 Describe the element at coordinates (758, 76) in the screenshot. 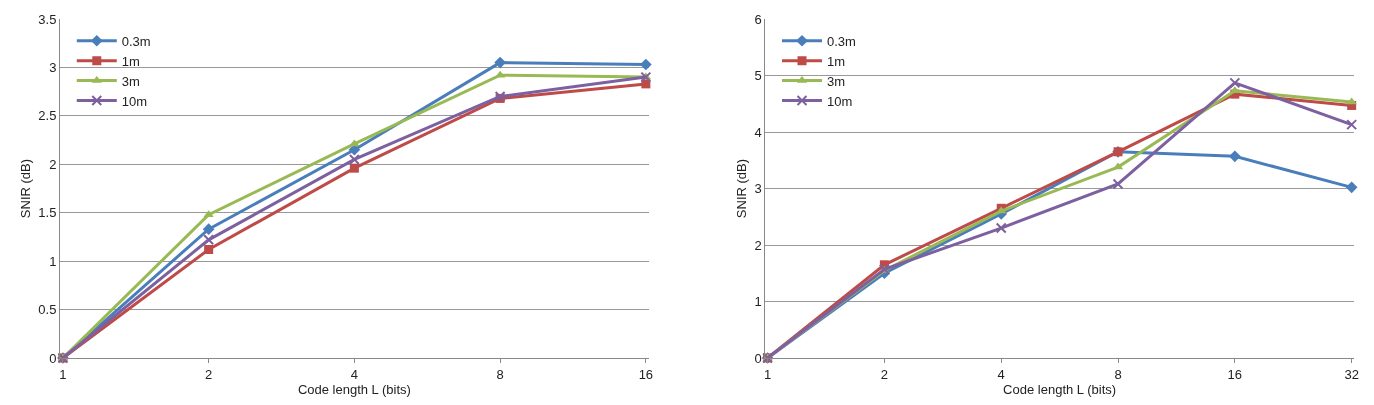

I see `y-tick-label: 5` at that location.